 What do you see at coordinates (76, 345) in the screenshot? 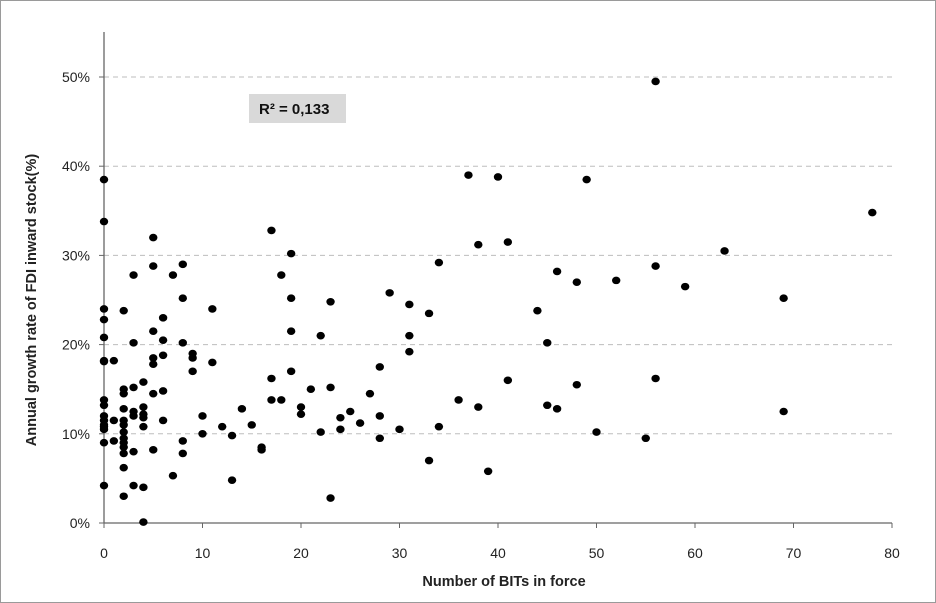
I see `y-tick-label: 20%` at bounding box center [76, 345].